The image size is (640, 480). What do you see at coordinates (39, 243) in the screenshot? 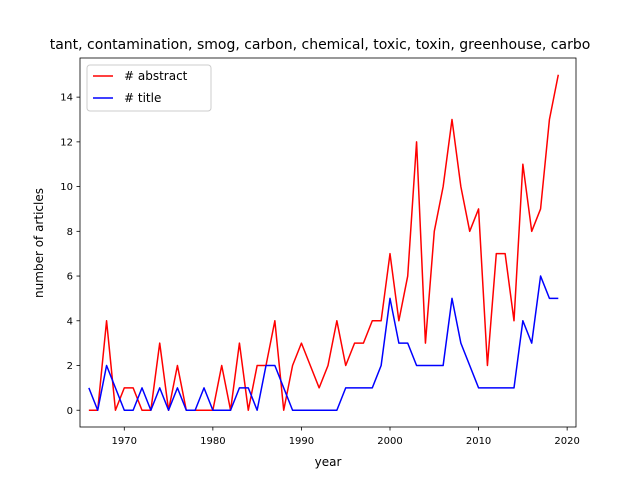
I see `y-axis-label: number of articles` at bounding box center [39, 243].